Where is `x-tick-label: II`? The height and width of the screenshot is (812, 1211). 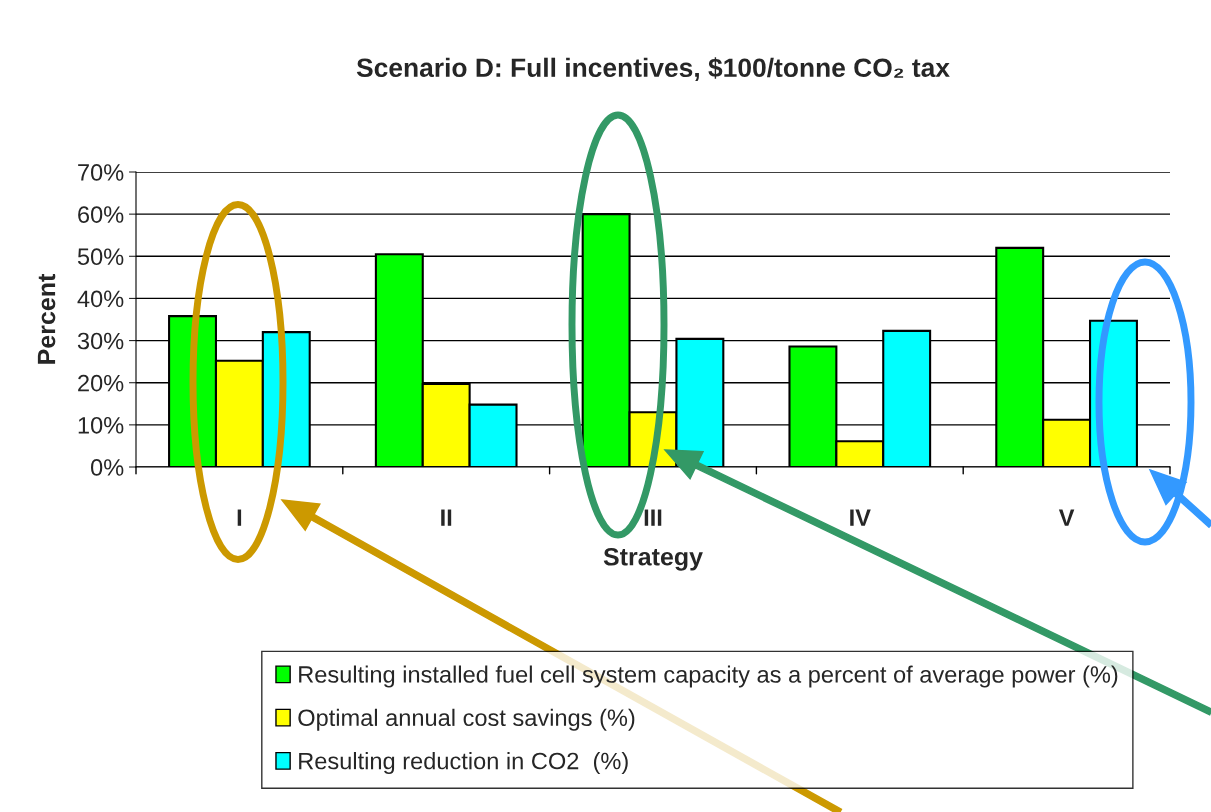
x-tick-label: II is located at coordinates (446, 517).